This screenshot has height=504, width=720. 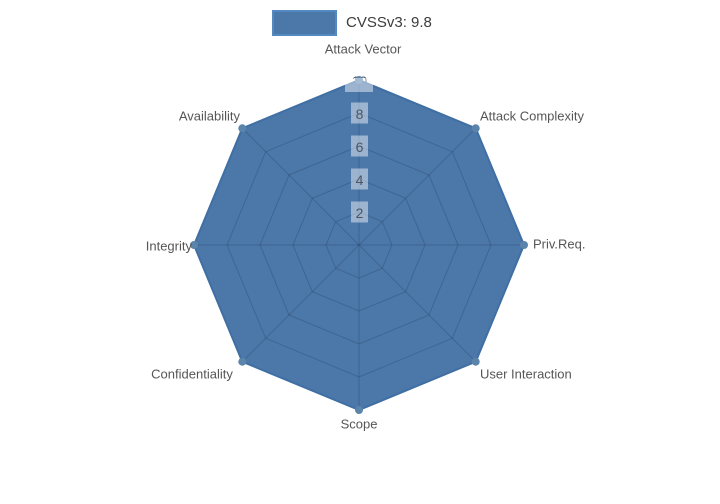 I want to click on legend-swatch, so click(x=304, y=23).